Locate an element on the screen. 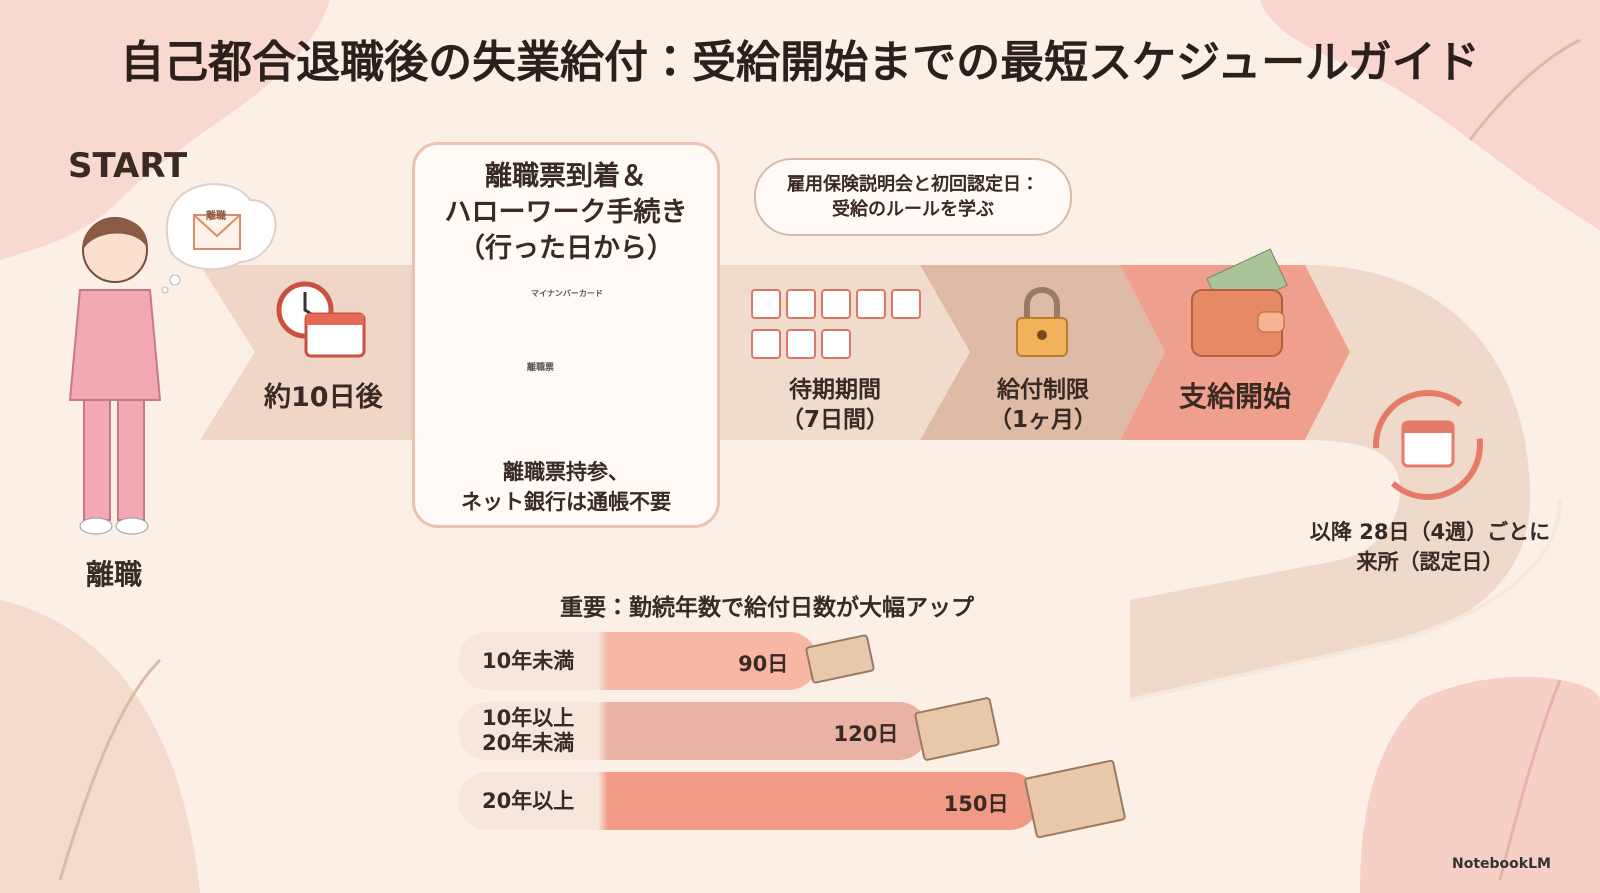  benefit-label-line: 20年以上 is located at coordinates (528, 800).